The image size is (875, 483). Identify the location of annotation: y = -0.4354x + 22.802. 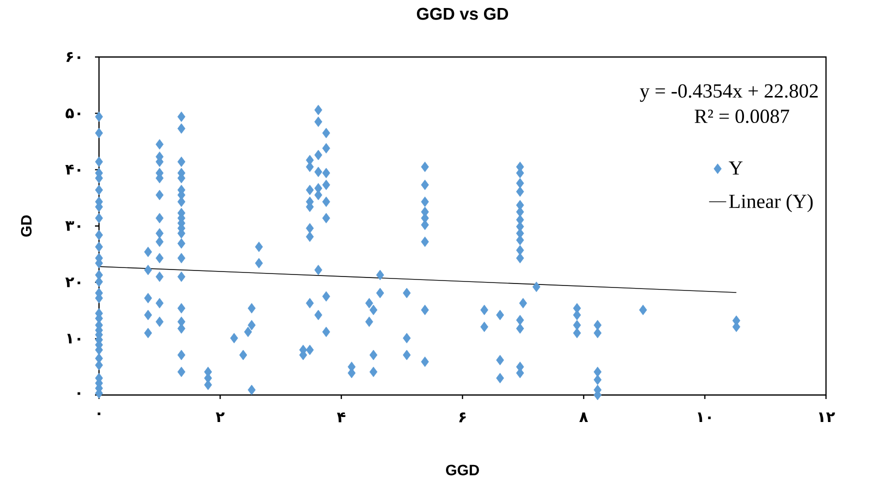
(729, 93).